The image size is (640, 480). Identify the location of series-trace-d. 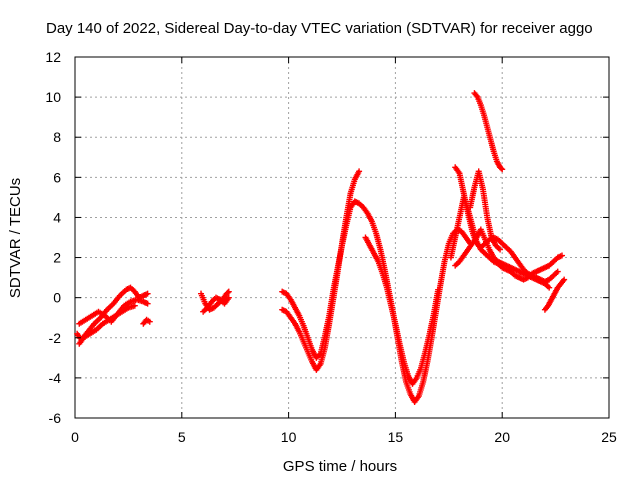
(146, 321).